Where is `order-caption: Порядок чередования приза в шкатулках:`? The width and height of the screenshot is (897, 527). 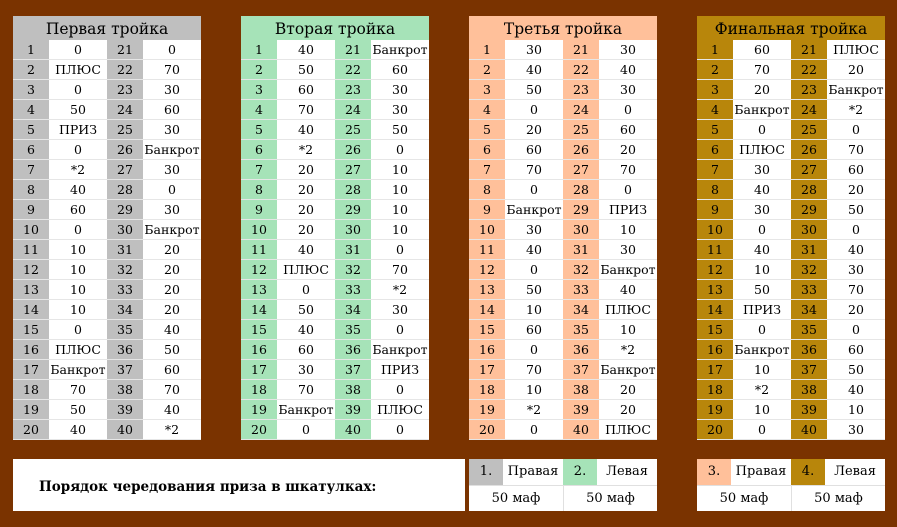
order-caption: Порядок чередования приза в шкатулках: is located at coordinates (208, 487).